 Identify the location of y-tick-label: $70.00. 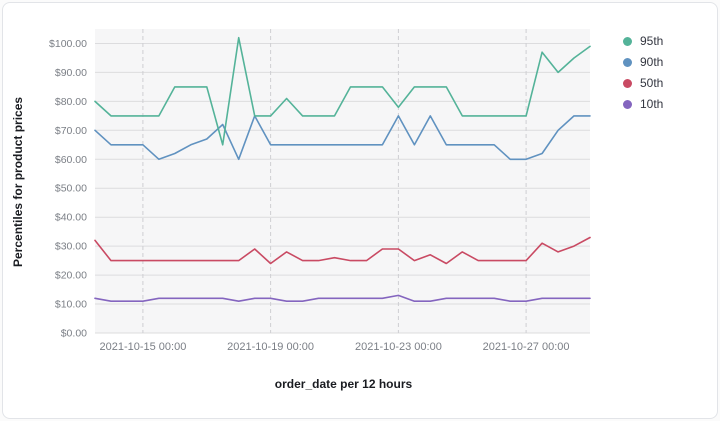
(71, 131).